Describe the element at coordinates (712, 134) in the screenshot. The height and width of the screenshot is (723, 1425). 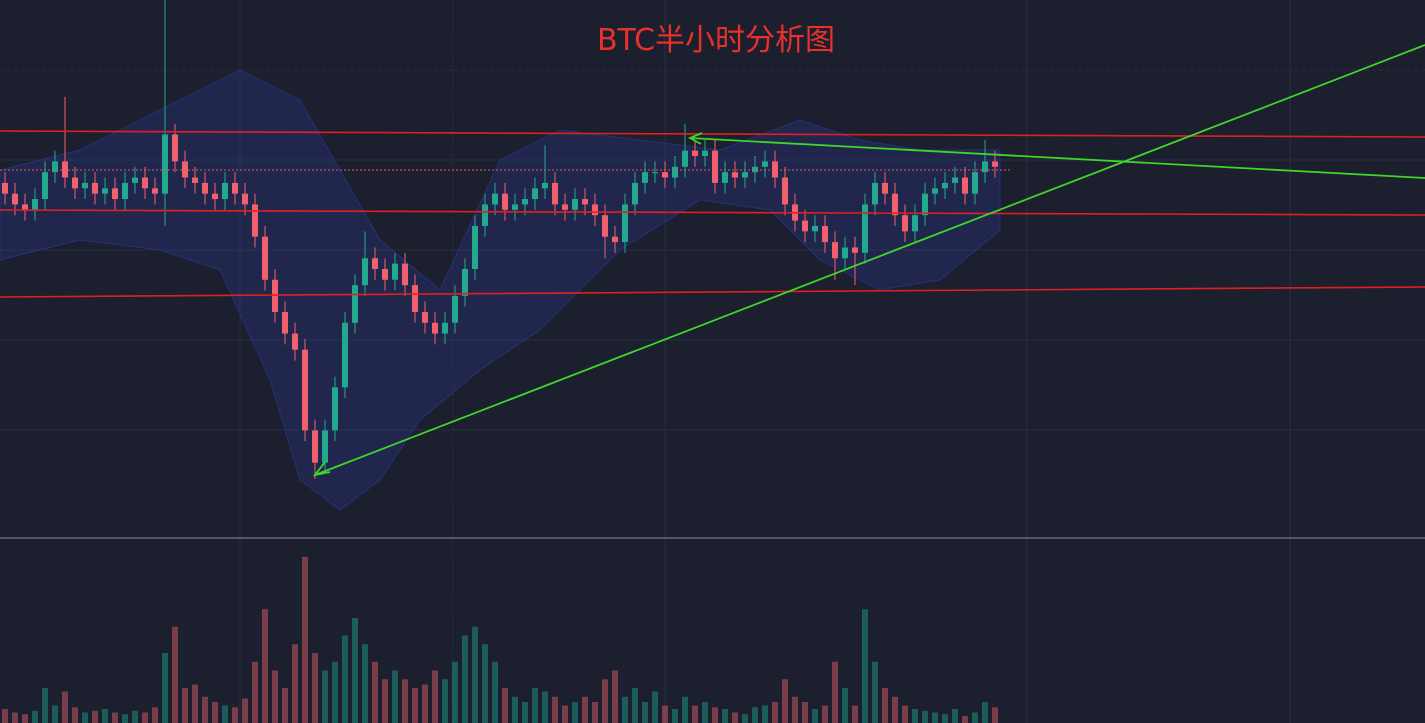
I see `resistance-line` at that location.